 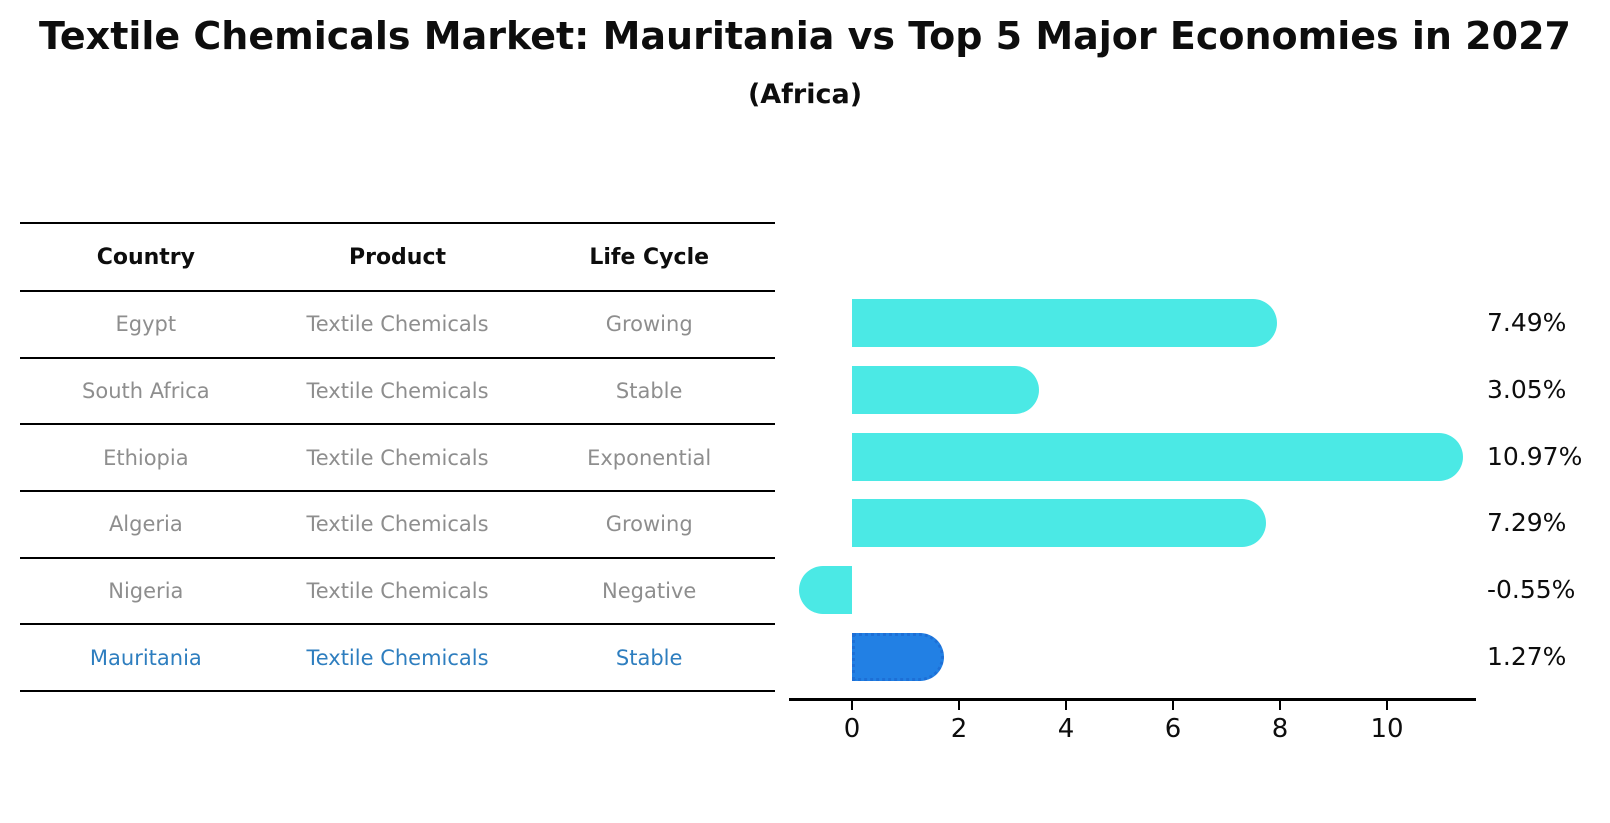 I want to click on bar-nigeria, so click(x=825, y=589).